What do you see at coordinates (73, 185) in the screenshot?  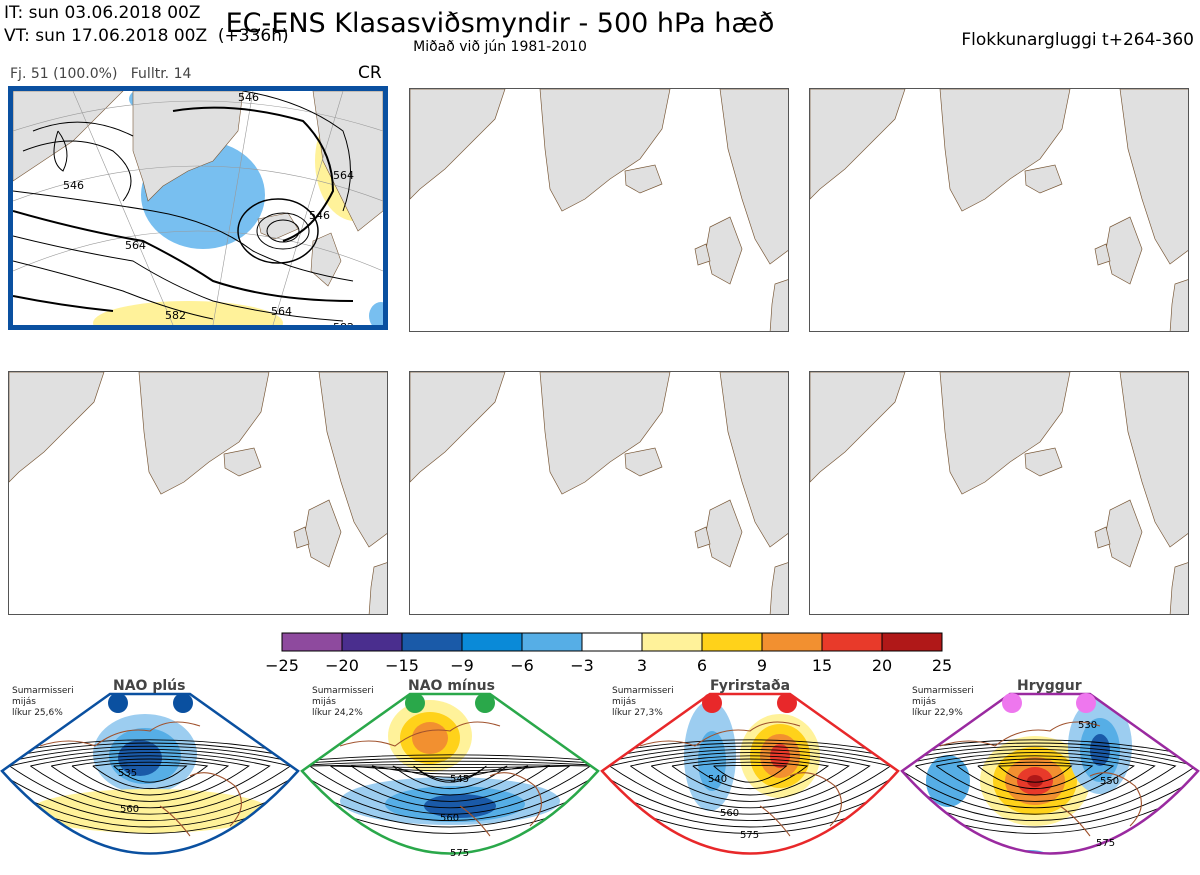 I see `contour-label-1: 546` at bounding box center [73, 185].